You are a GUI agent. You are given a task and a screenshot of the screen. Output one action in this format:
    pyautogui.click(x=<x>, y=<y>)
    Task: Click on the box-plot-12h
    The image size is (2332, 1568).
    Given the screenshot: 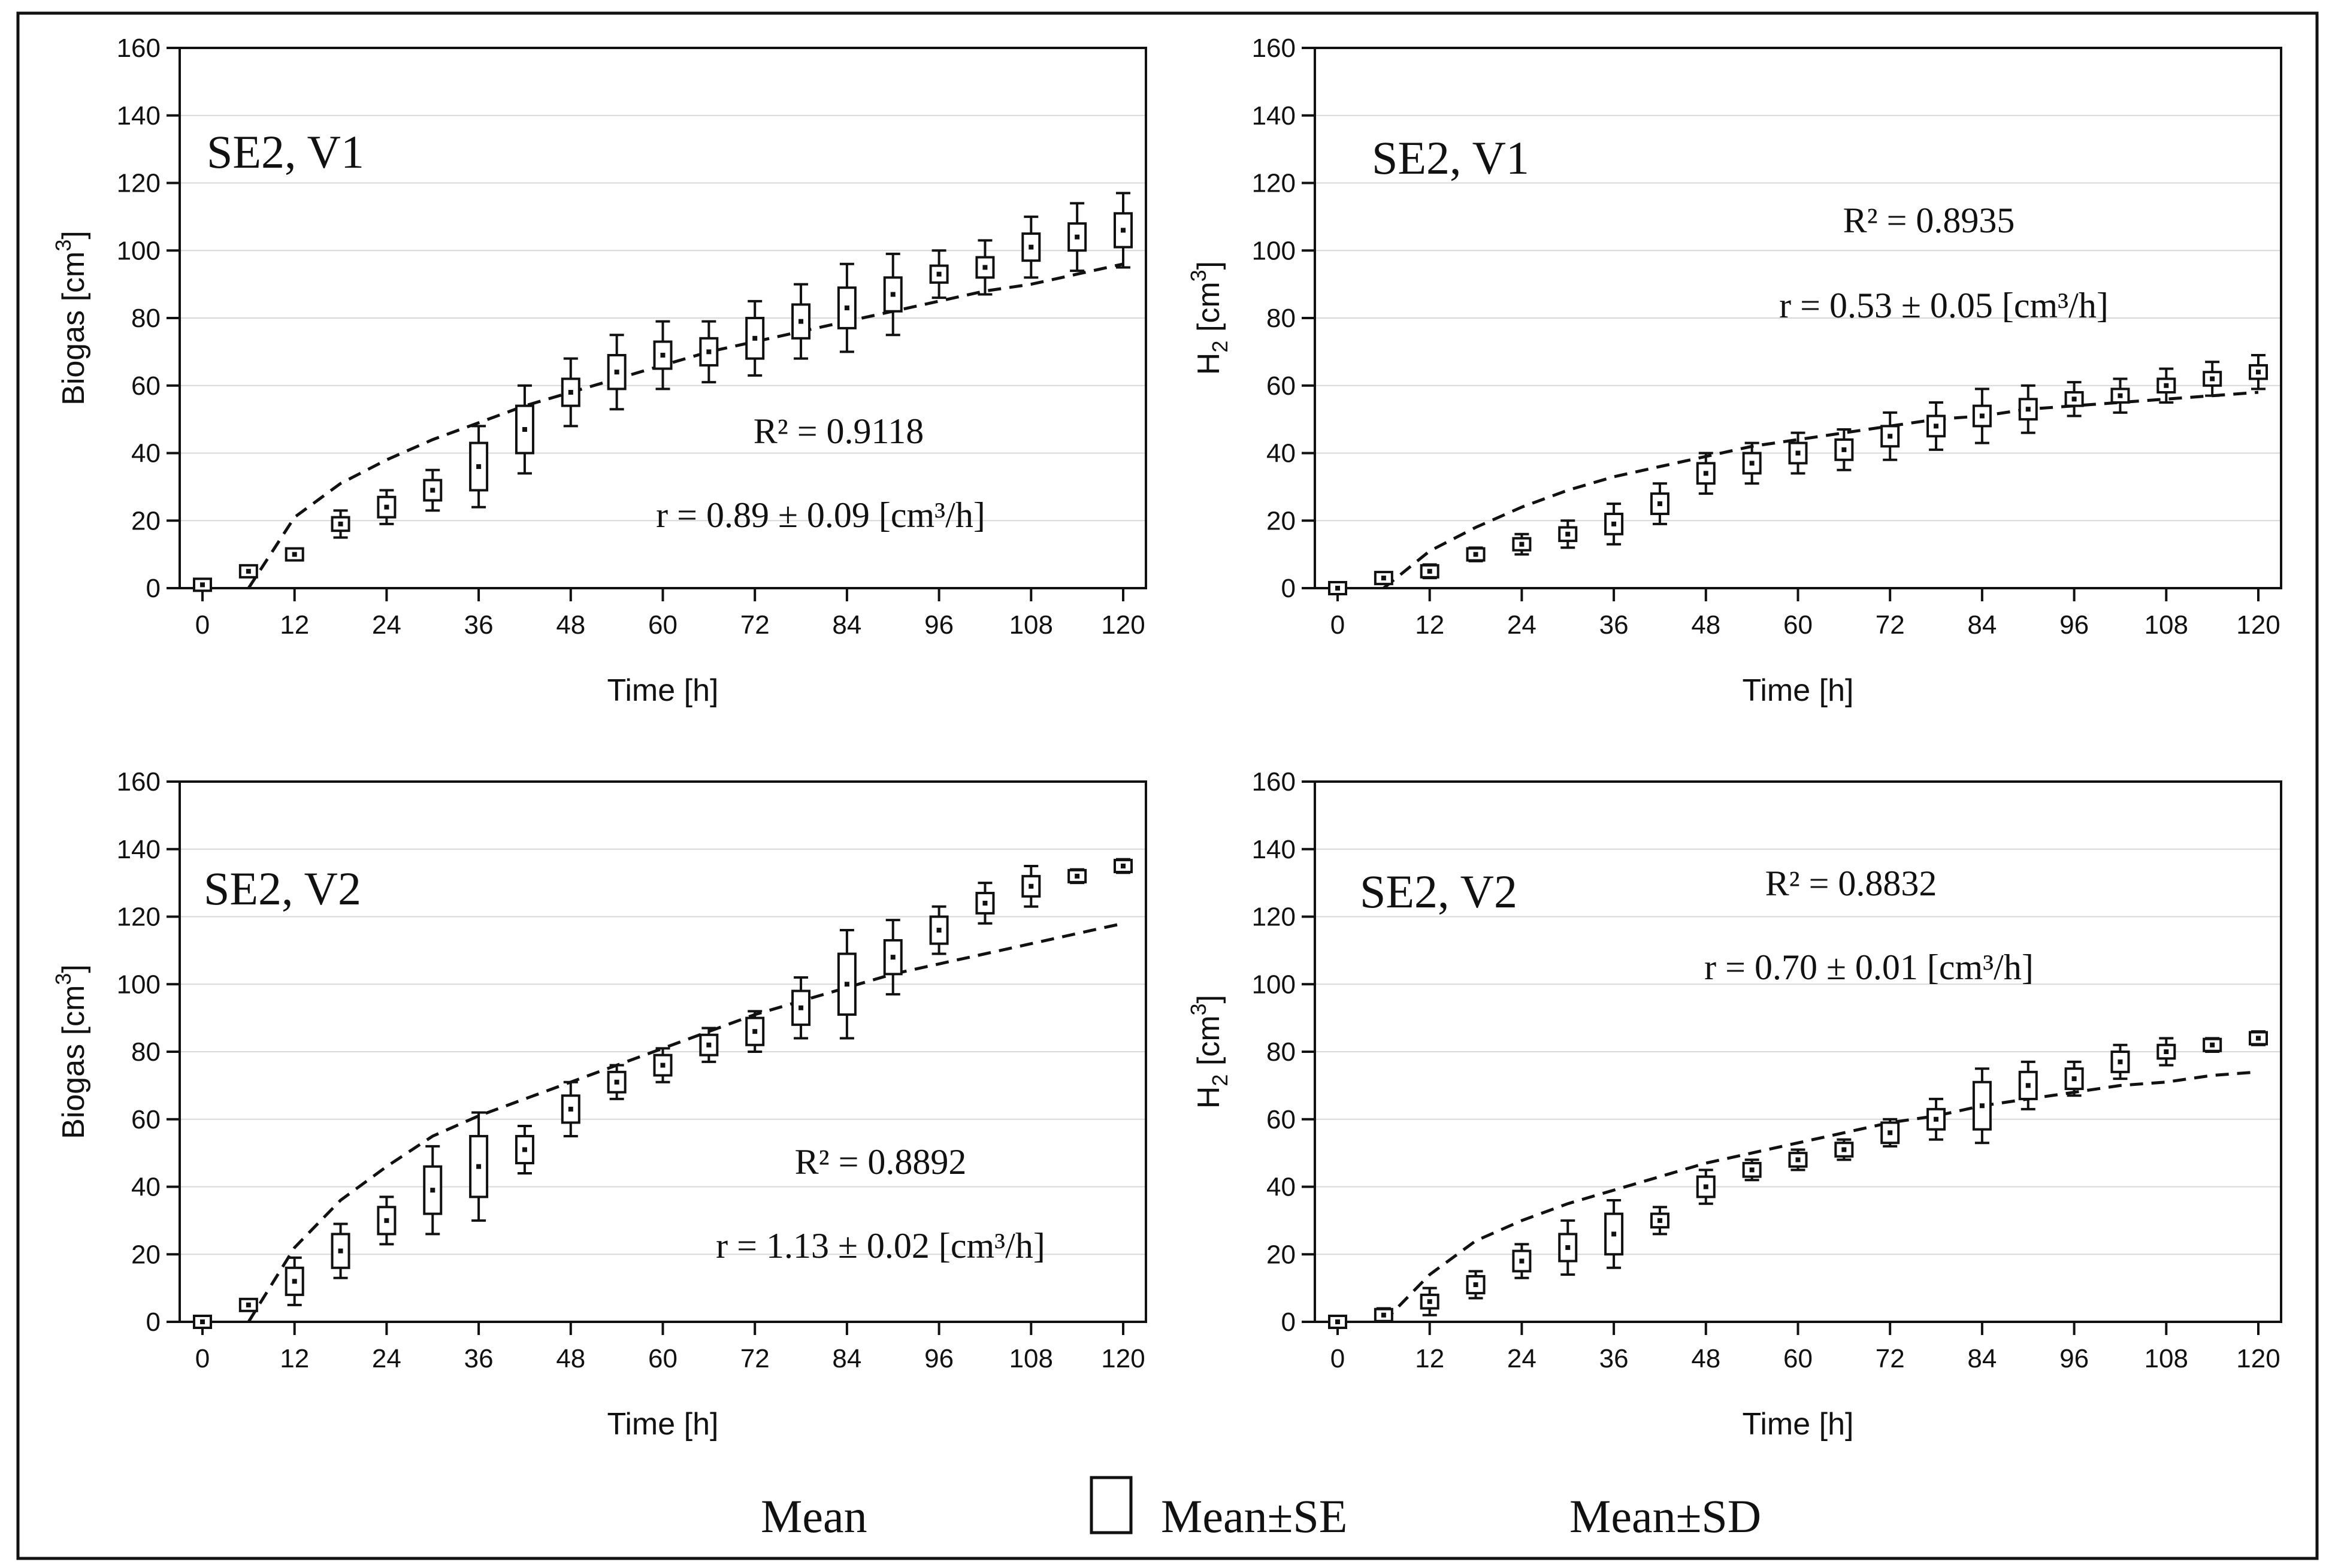 What is the action you would take?
    pyautogui.click(x=1429, y=1301)
    